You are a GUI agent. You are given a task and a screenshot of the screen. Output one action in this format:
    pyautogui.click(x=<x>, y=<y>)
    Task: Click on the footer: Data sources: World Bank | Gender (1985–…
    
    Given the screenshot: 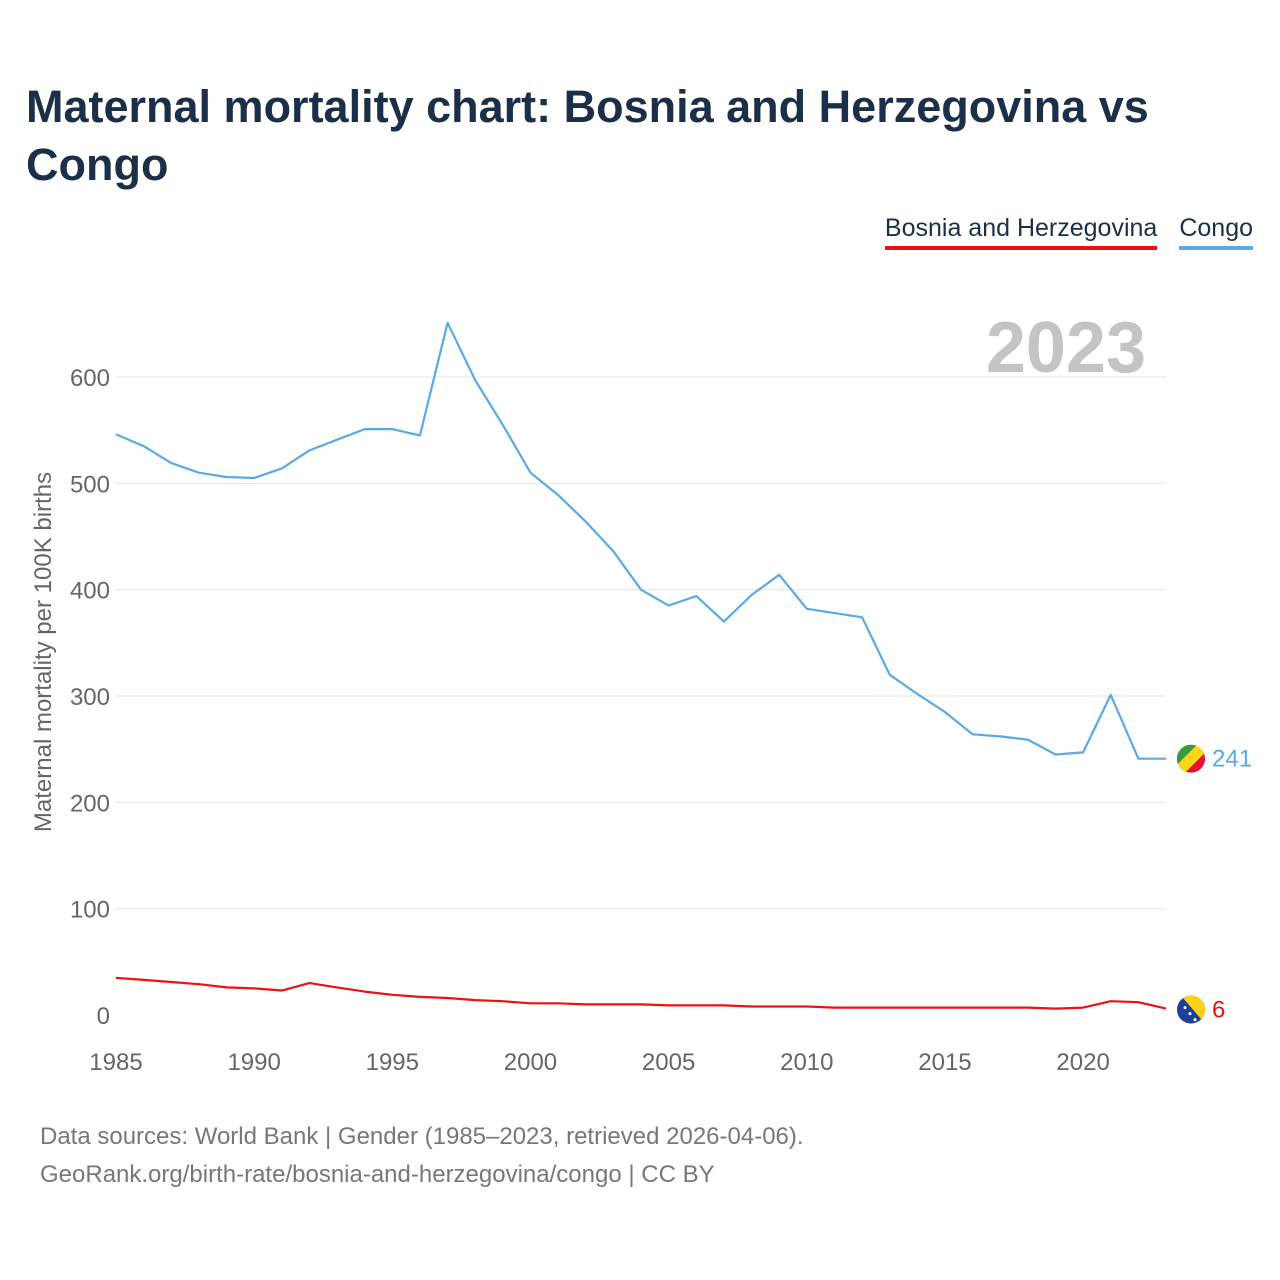 What is the action you would take?
    pyautogui.click(x=422, y=1156)
    